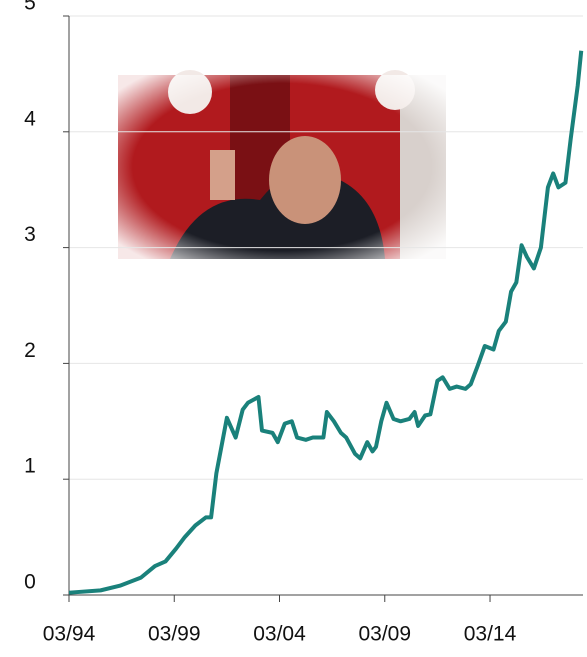  What do you see at coordinates (384, 634) in the screenshot?
I see `x-tick-label: 03/09` at bounding box center [384, 634].